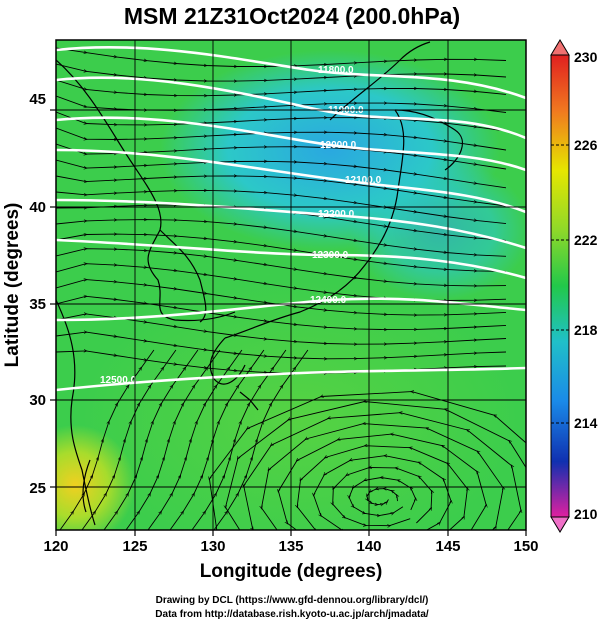 The width and height of the screenshot is (599, 625). I want to click on contour-label-11800: 11800.0, so click(336, 70).